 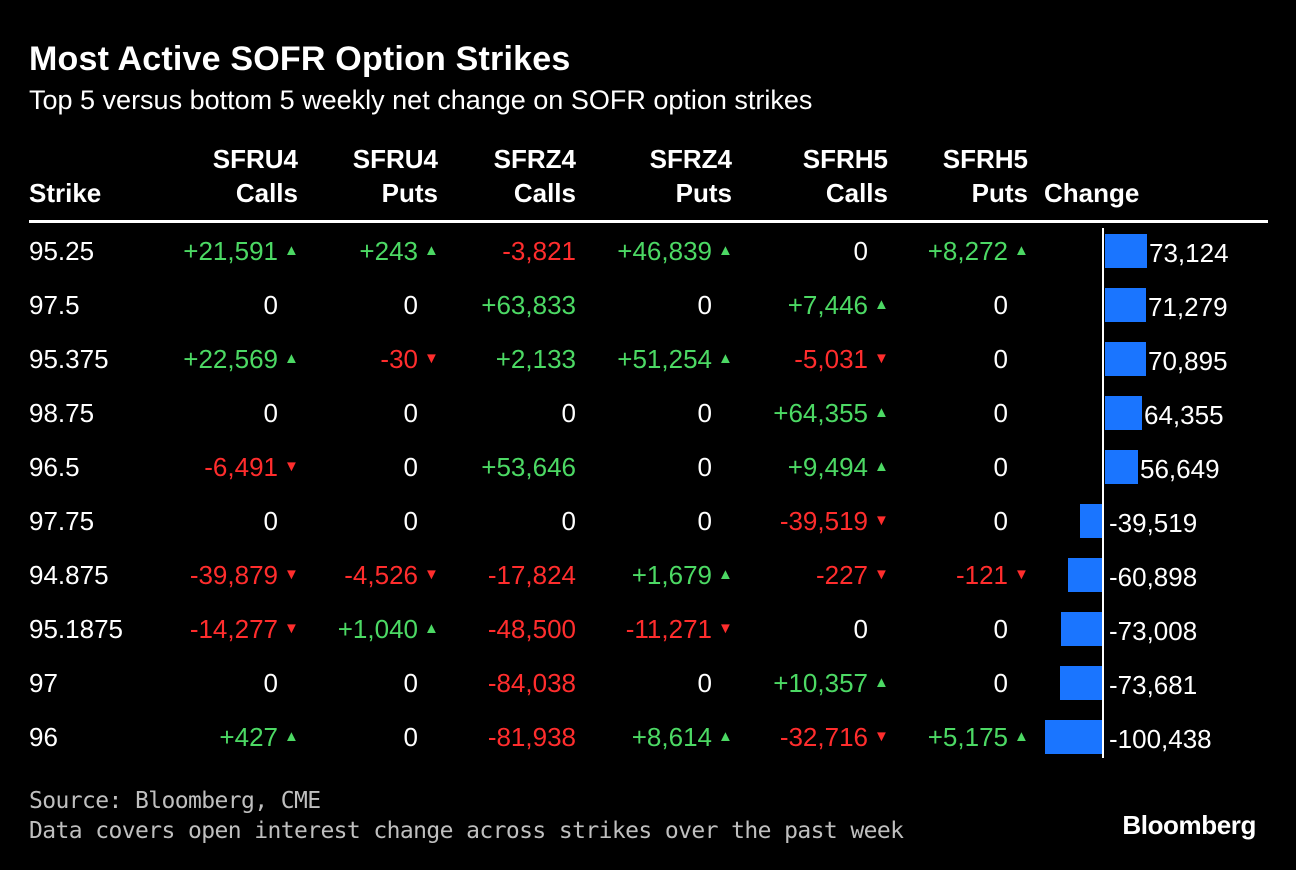 I want to click on strike-cell: 95.25, so click(x=62, y=251).